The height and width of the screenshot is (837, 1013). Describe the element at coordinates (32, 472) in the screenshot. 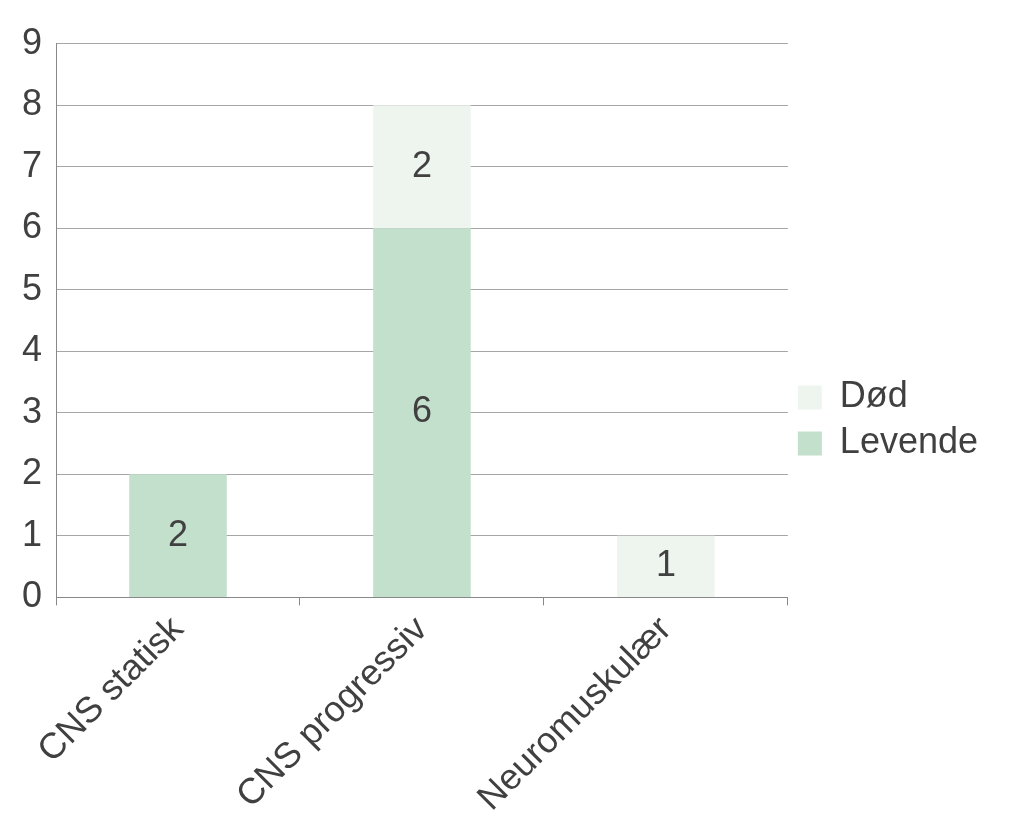

I see `y-tick-label: 2` at that location.